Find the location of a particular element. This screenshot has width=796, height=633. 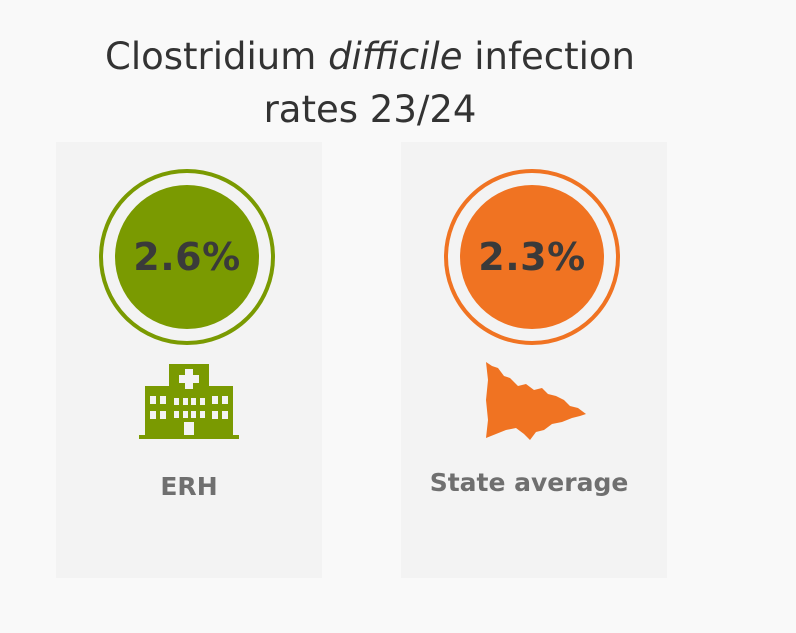

erh-rate-circle: 2.6% is located at coordinates (187, 257).